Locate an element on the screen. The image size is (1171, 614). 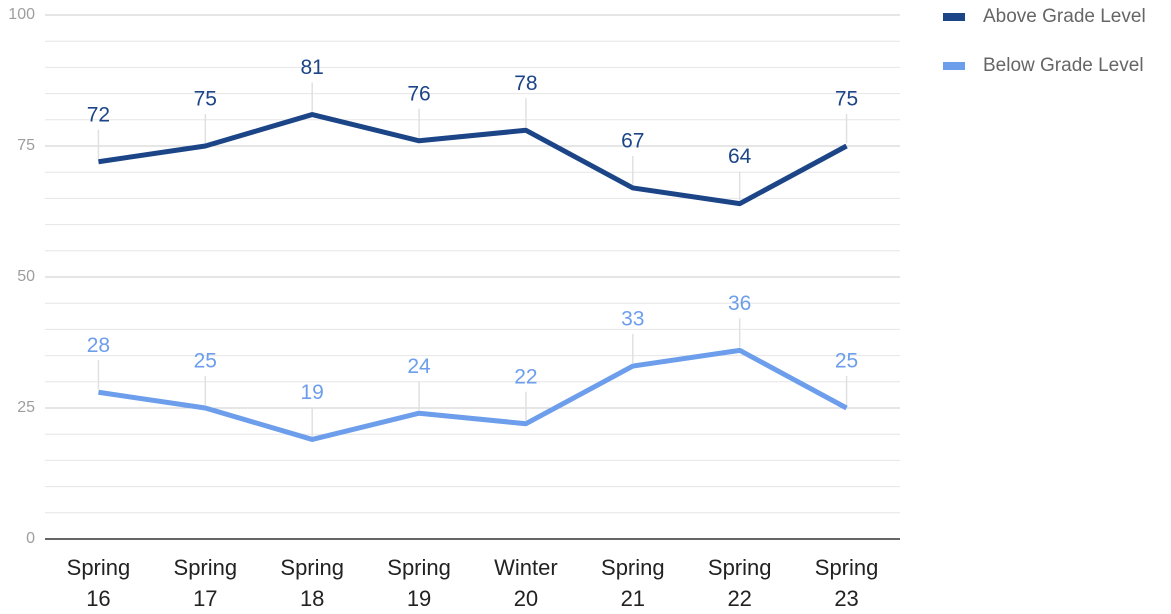
data-label: 64 is located at coordinates (740, 156).